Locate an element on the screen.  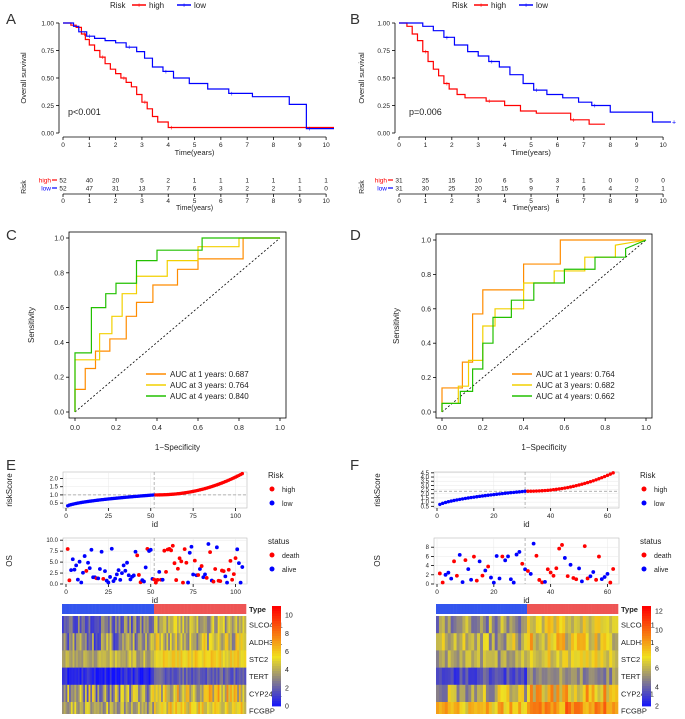
riskscore-y-tick-label: 4.0 is located at coordinates (425, 478).